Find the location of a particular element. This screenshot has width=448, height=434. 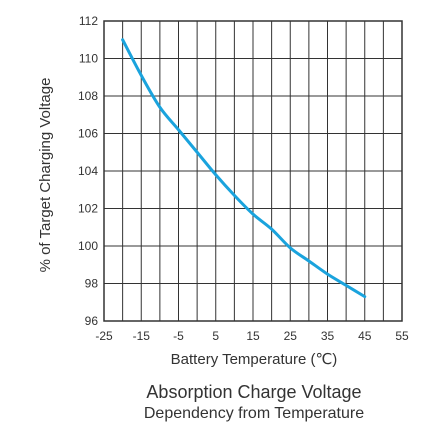

x-axis-title: Battery Temperature (℃) is located at coordinates (254, 359).